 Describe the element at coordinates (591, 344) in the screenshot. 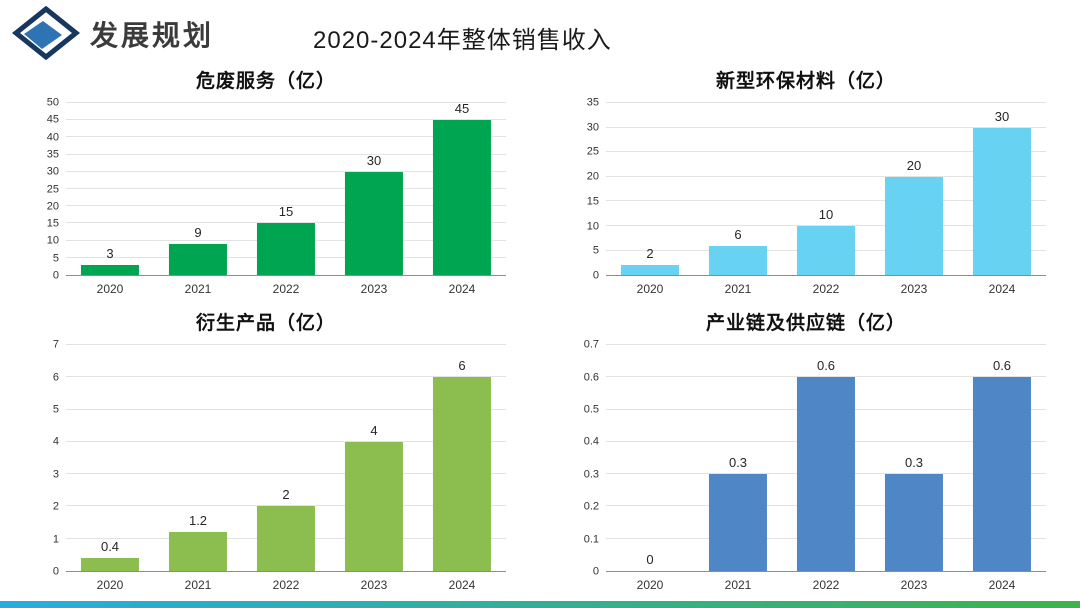

I see `y-axis-tick-label: 0.7` at that location.